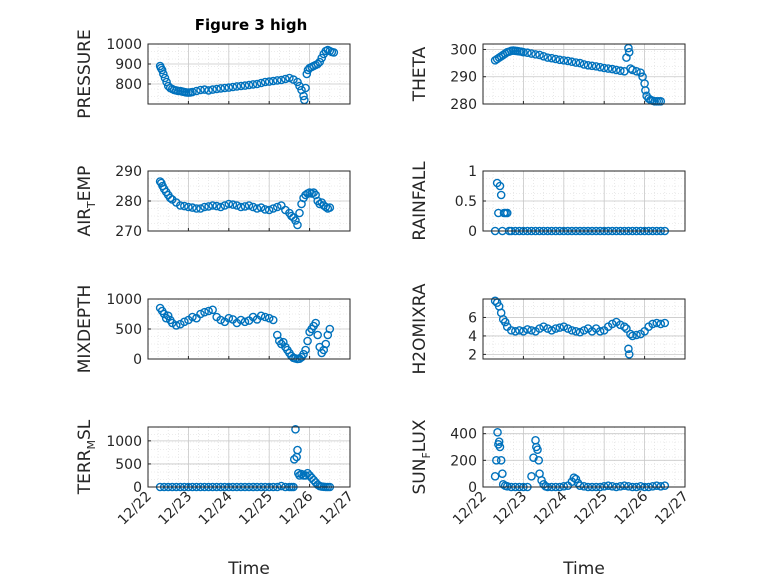 The width and height of the screenshot is (778, 583). What do you see at coordinates (251, 25) in the screenshot?
I see `figure-title: Figure 3 high` at bounding box center [251, 25].